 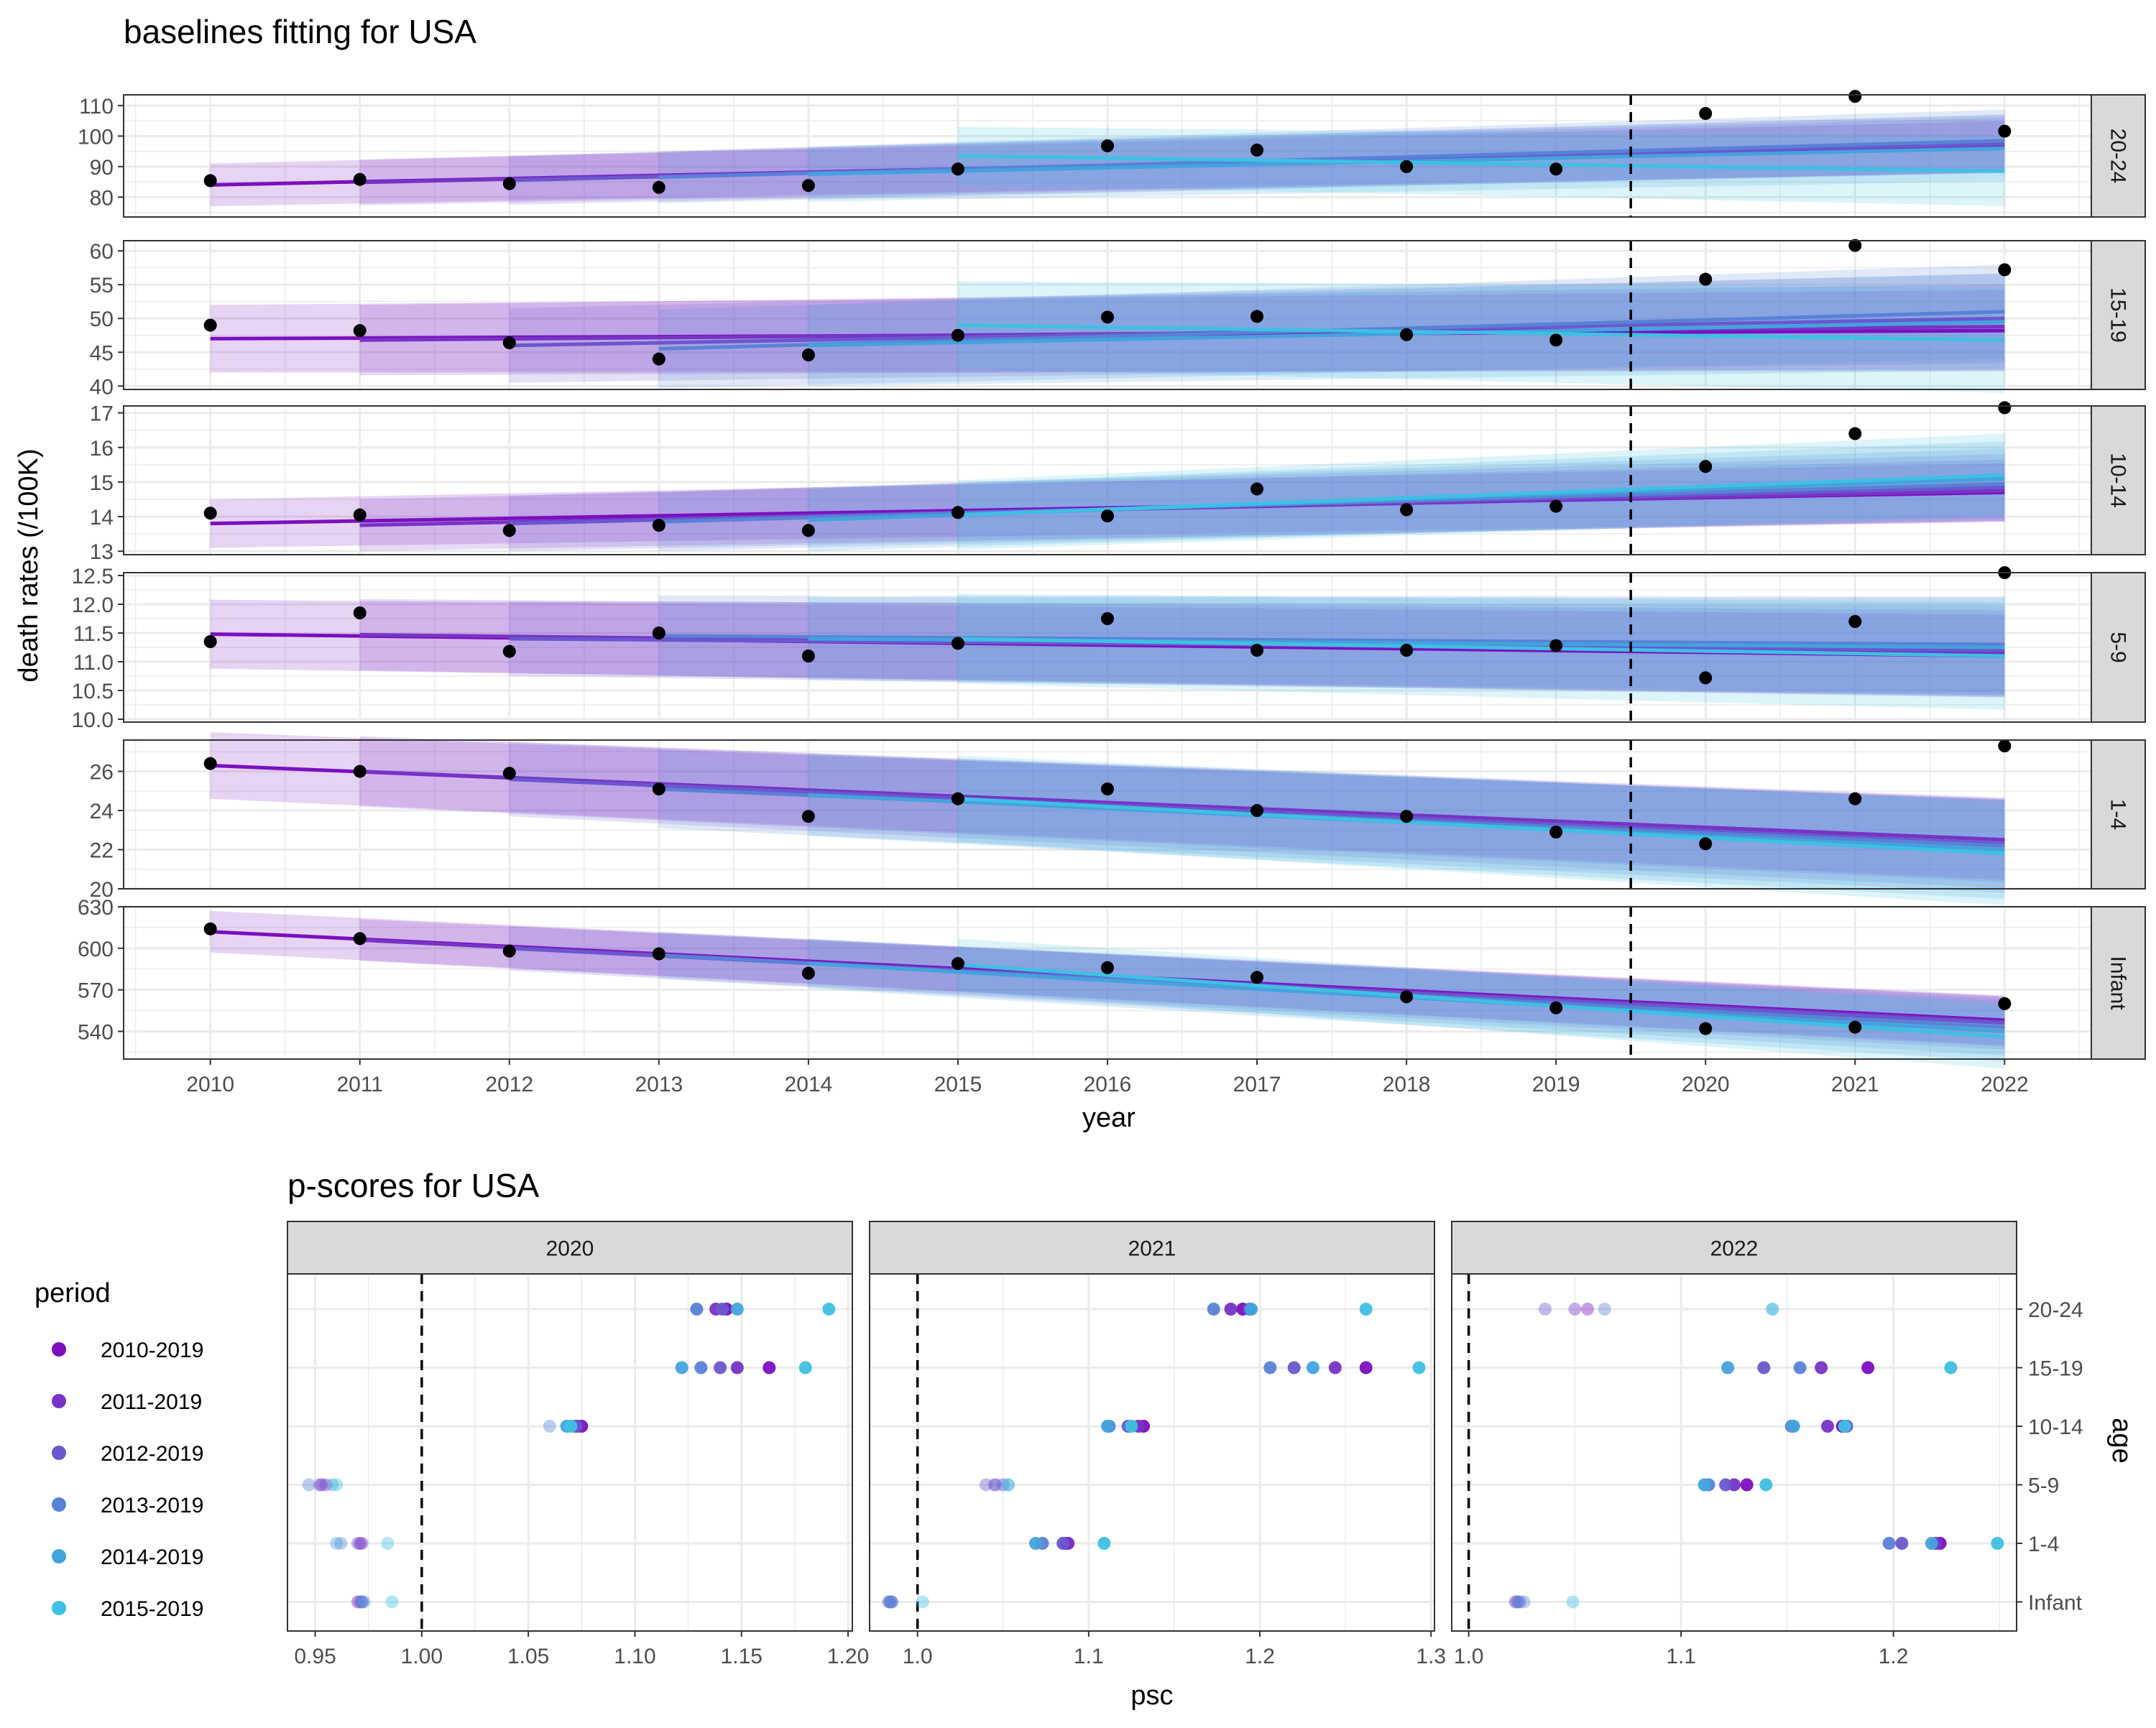 I want to click on bottom-x-axis-label: psc, so click(x=1151, y=1696).